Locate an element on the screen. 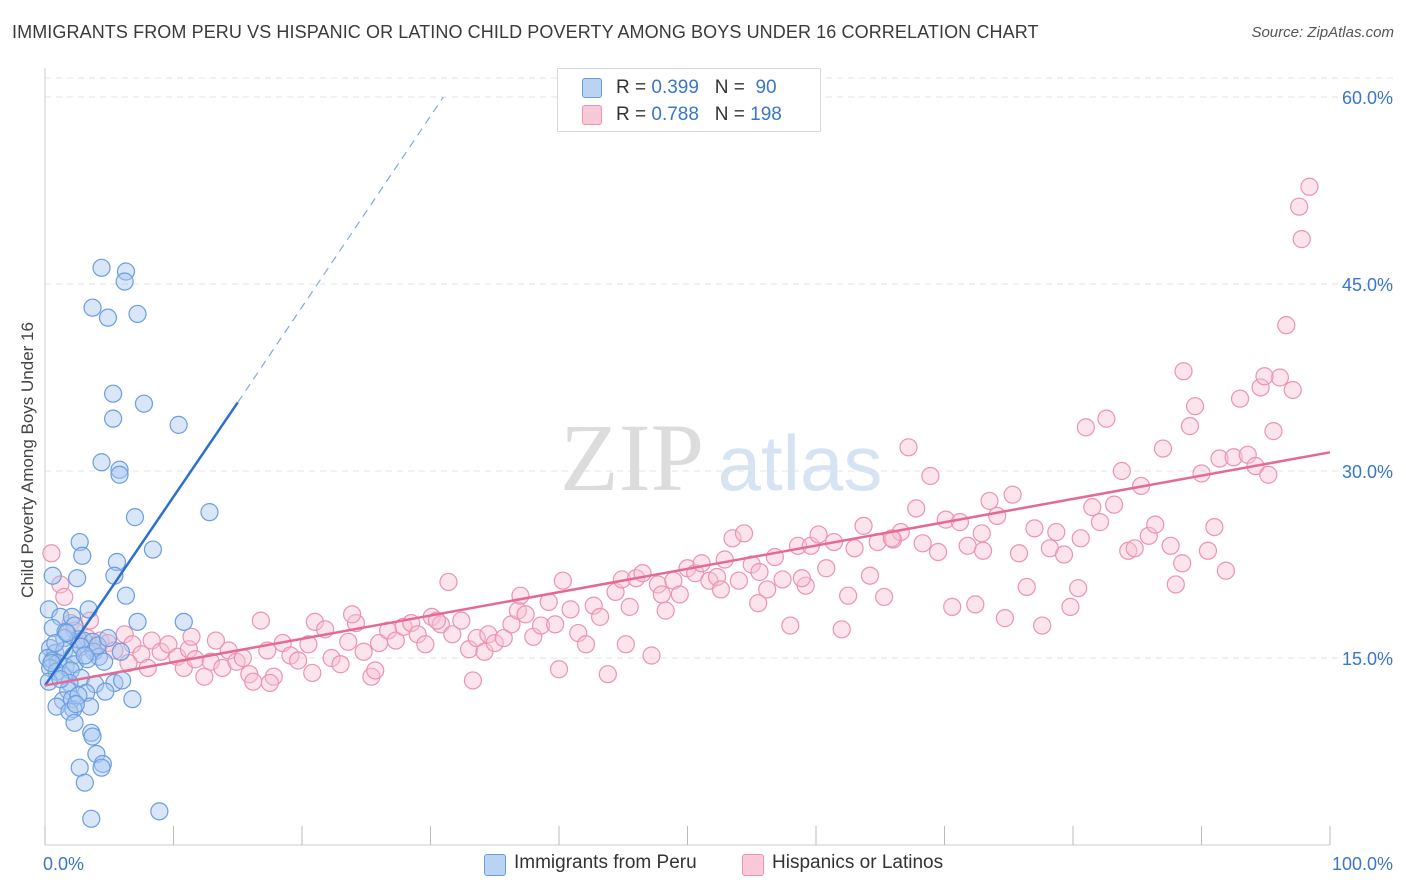 Image resolution: width=1406 pixels, height=892 pixels. watermark: ZIP atlas is located at coordinates (721, 457).